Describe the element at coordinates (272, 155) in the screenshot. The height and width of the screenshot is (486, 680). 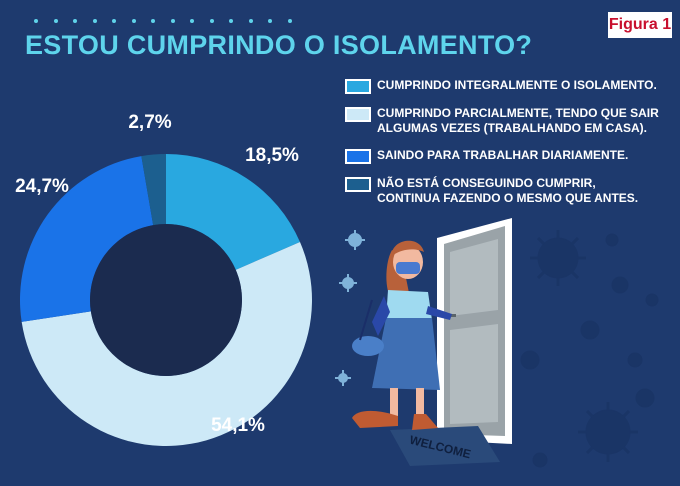
I see `slice-value-label: 18,5%` at that location.